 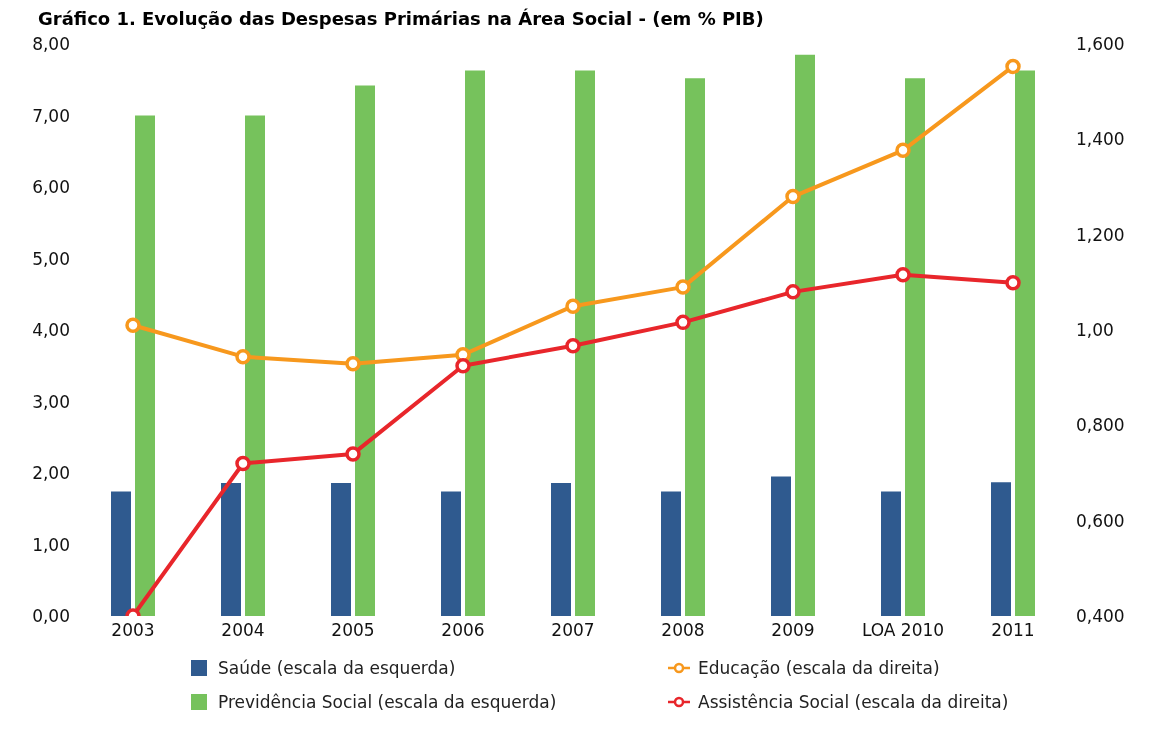 What do you see at coordinates (573, 630) in the screenshot?
I see `x-tick-label: 2007` at bounding box center [573, 630].